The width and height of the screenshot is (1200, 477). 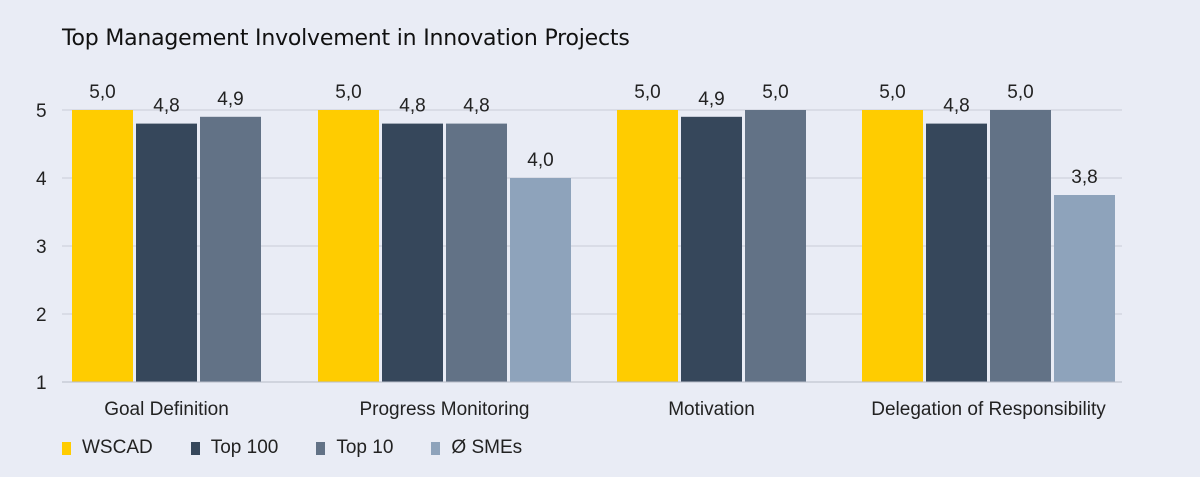 What do you see at coordinates (487, 447) in the screenshot?
I see `legend-label: Ø SMEs` at bounding box center [487, 447].